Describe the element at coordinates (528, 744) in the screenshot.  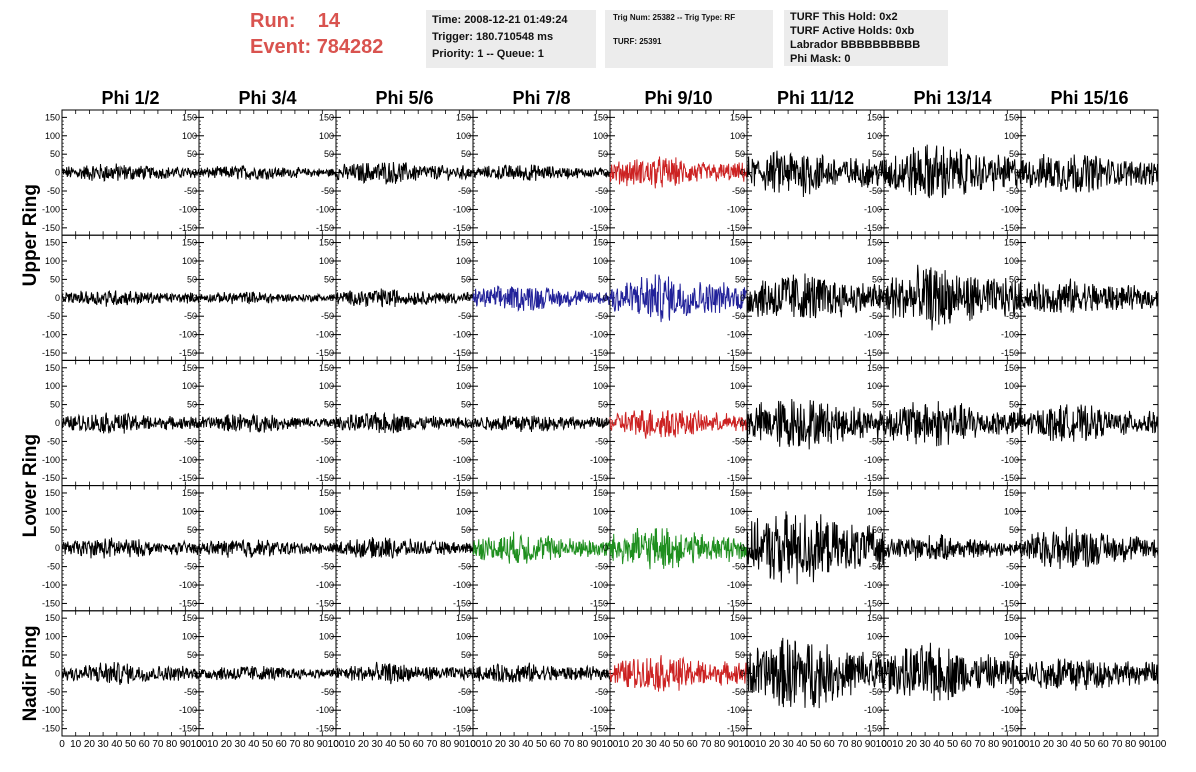
I see `x-tick-label: 40` at that location.